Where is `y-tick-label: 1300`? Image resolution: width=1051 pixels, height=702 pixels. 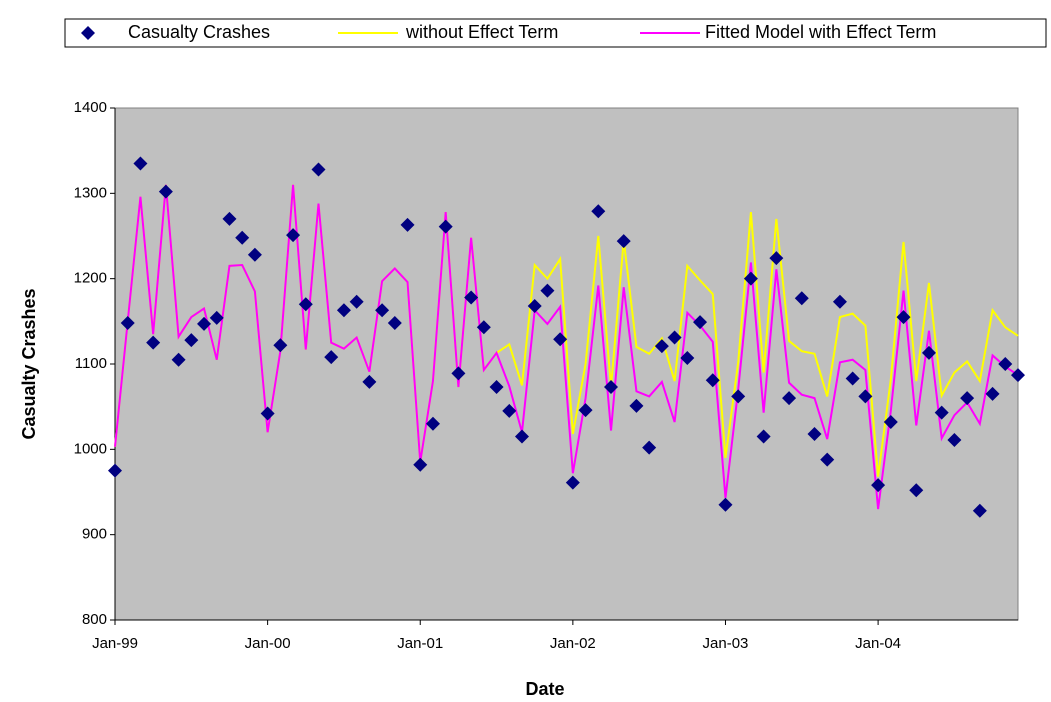
y-tick-label: 1300 is located at coordinates (90, 192).